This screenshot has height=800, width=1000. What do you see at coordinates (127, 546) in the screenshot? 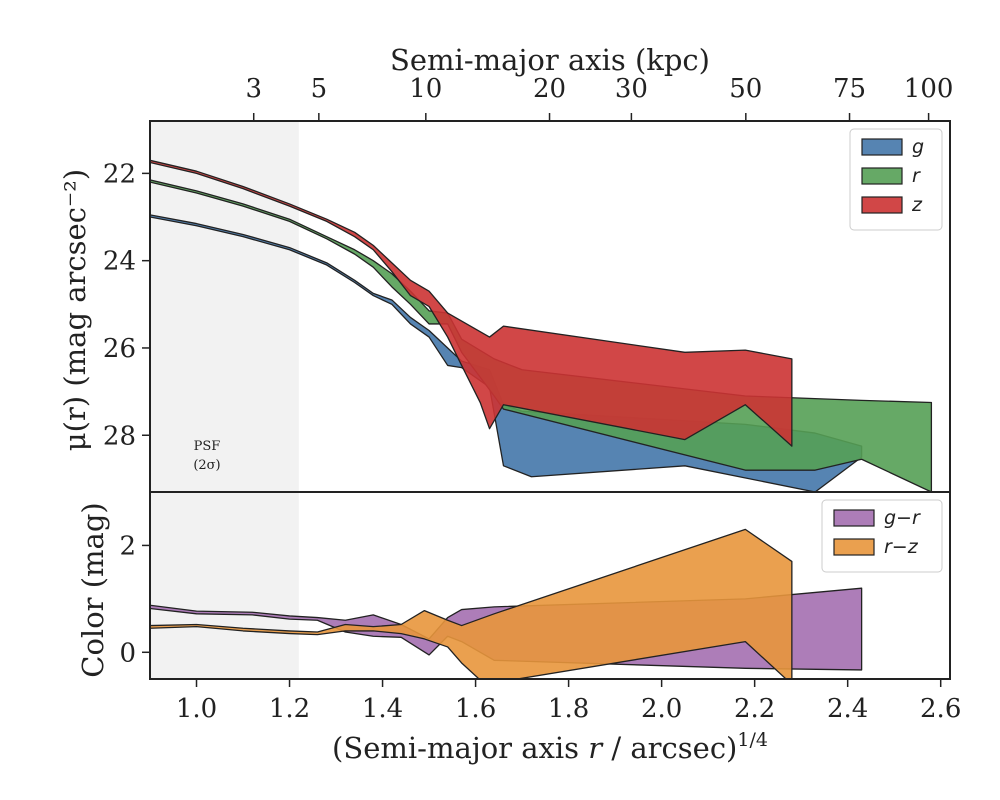
I see `color-y-tick-label: 2` at bounding box center [127, 546].